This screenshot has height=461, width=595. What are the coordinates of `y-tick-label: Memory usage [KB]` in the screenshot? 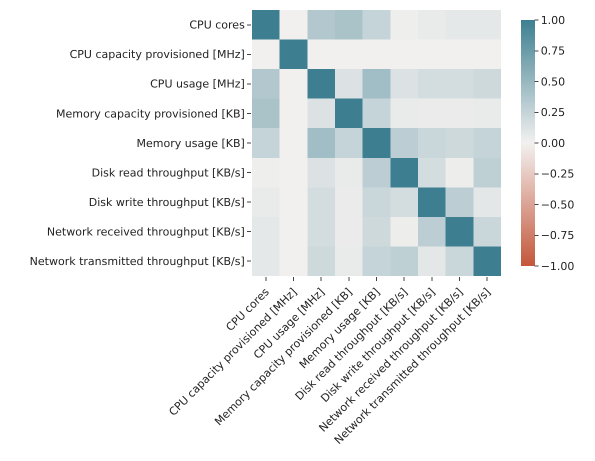 It's located at (190, 143).